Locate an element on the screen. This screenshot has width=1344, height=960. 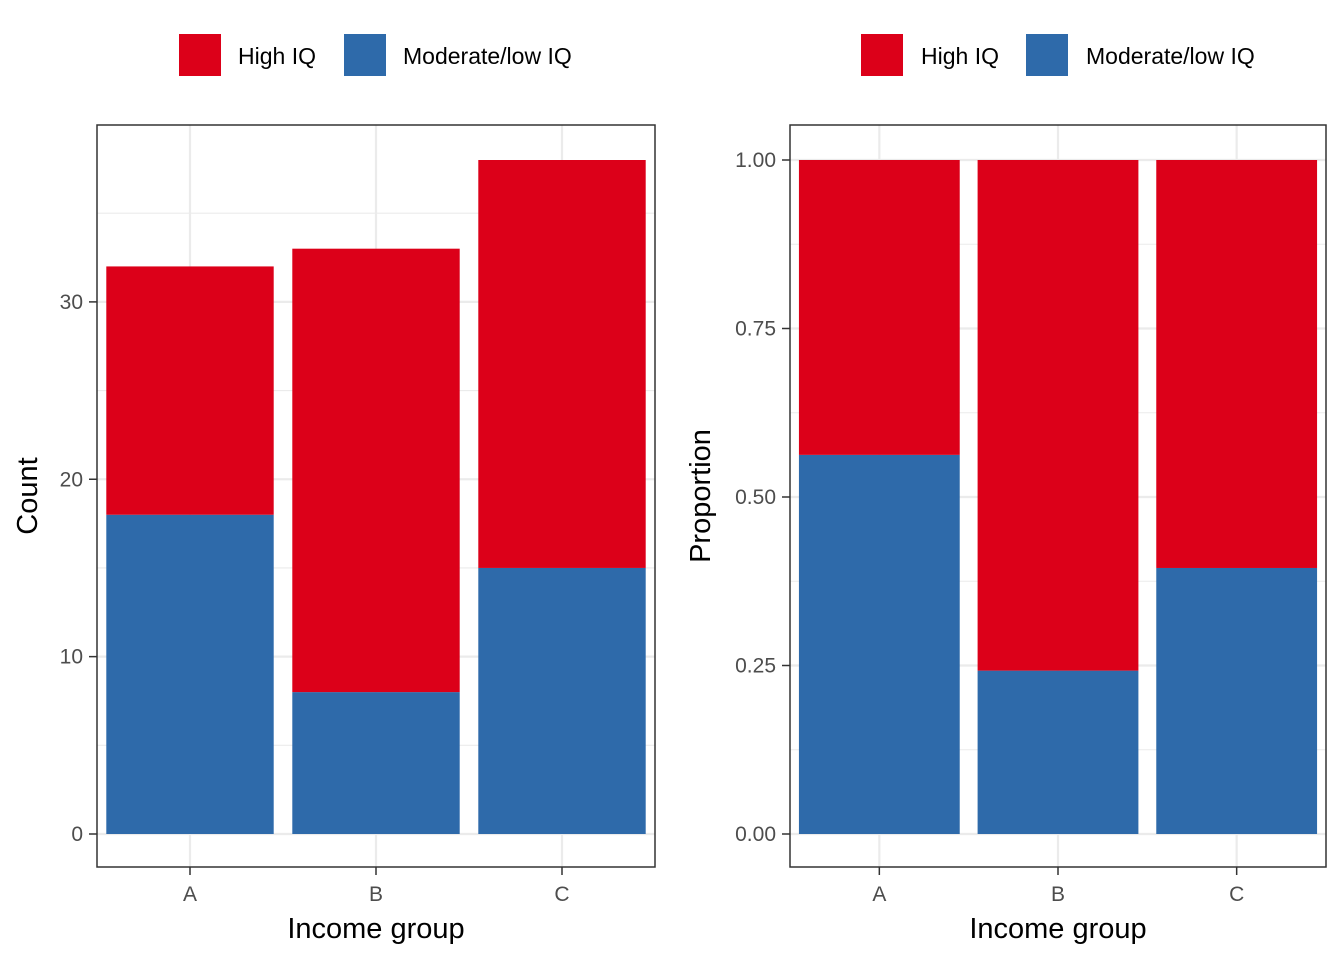
y-tick-label: 0 is located at coordinates (77, 834).